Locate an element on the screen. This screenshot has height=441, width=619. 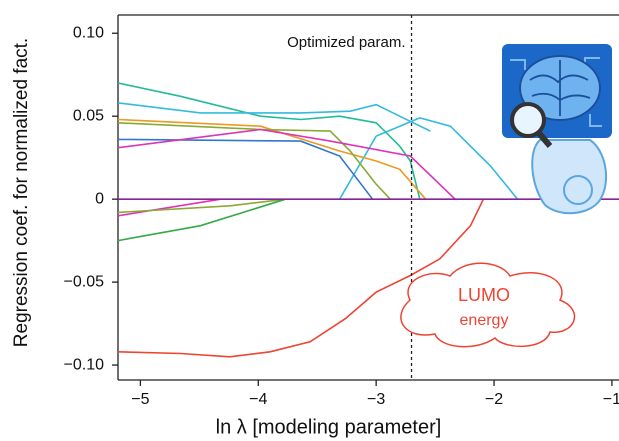
y-tick-label: 0.05 is located at coordinates (88, 115).